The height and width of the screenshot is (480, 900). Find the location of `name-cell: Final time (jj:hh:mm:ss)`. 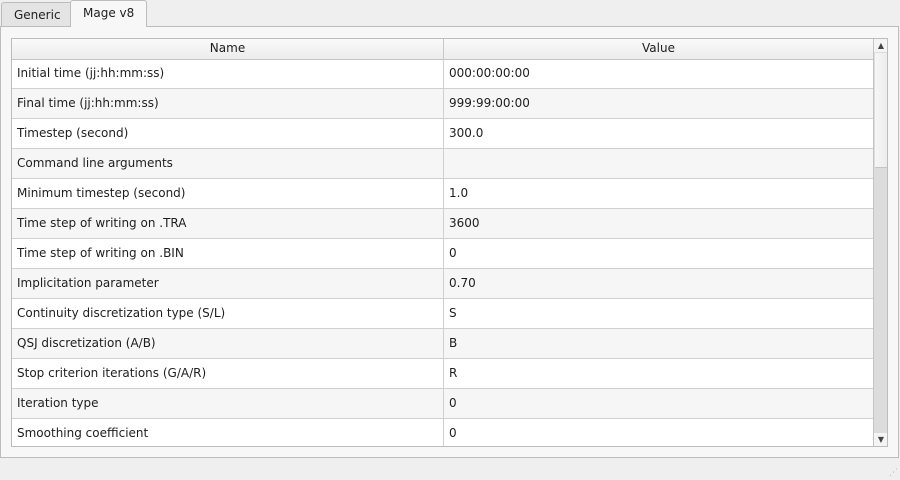

name-cell: Final time (jj:hh:mm:ss) is located at coordinates (228, 103).